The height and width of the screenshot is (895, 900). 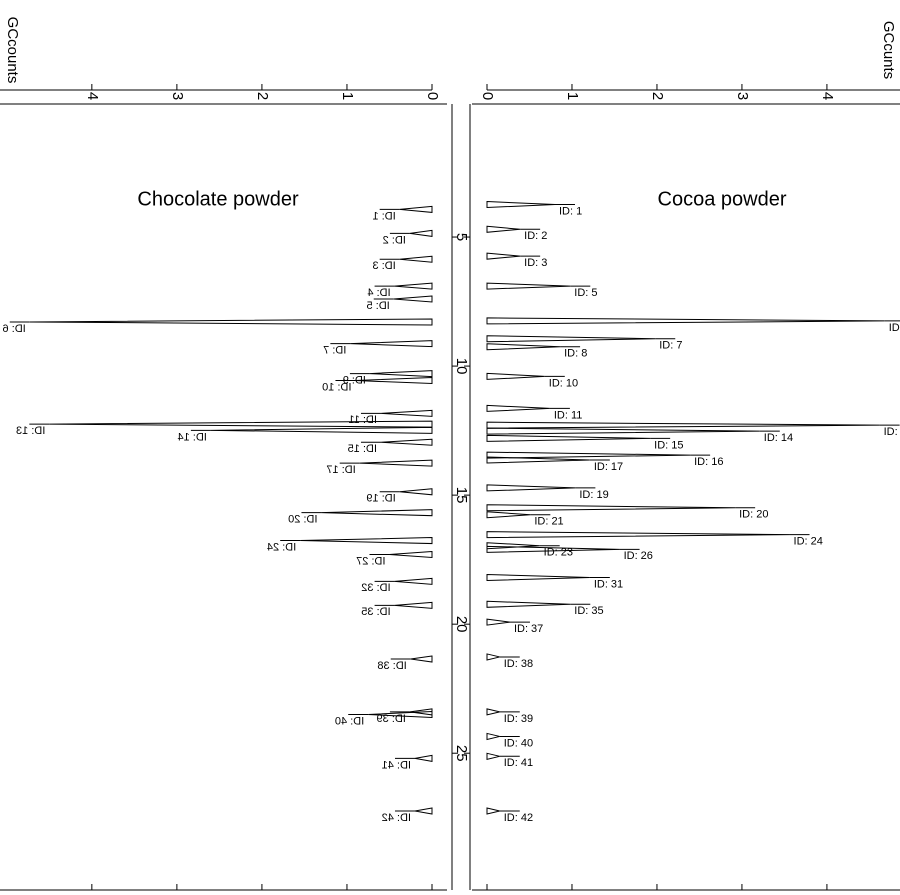 I want to click on peak-label: ID: 3, so click(x=535, y=263).